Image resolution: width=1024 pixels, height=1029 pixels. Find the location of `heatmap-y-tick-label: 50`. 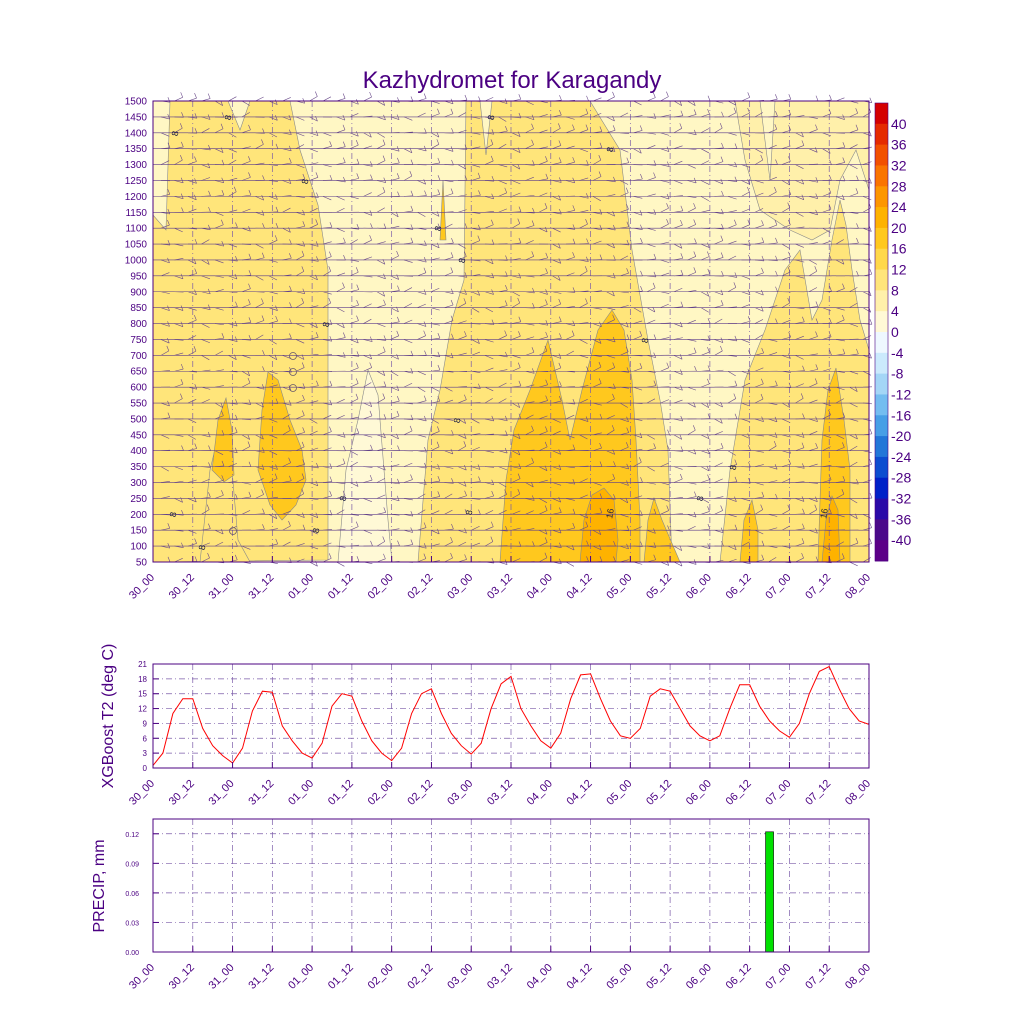

heatmap-y-tick-label: 50 is located at coordinates (142, 563).